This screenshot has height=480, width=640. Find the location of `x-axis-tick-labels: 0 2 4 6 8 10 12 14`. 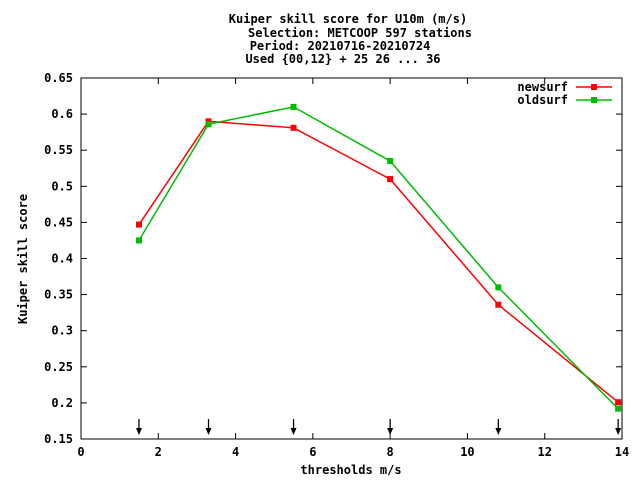

x-axis-tick-labels: 0 2 4 6 8 10 12 14 is located at coordinates (353, 452).